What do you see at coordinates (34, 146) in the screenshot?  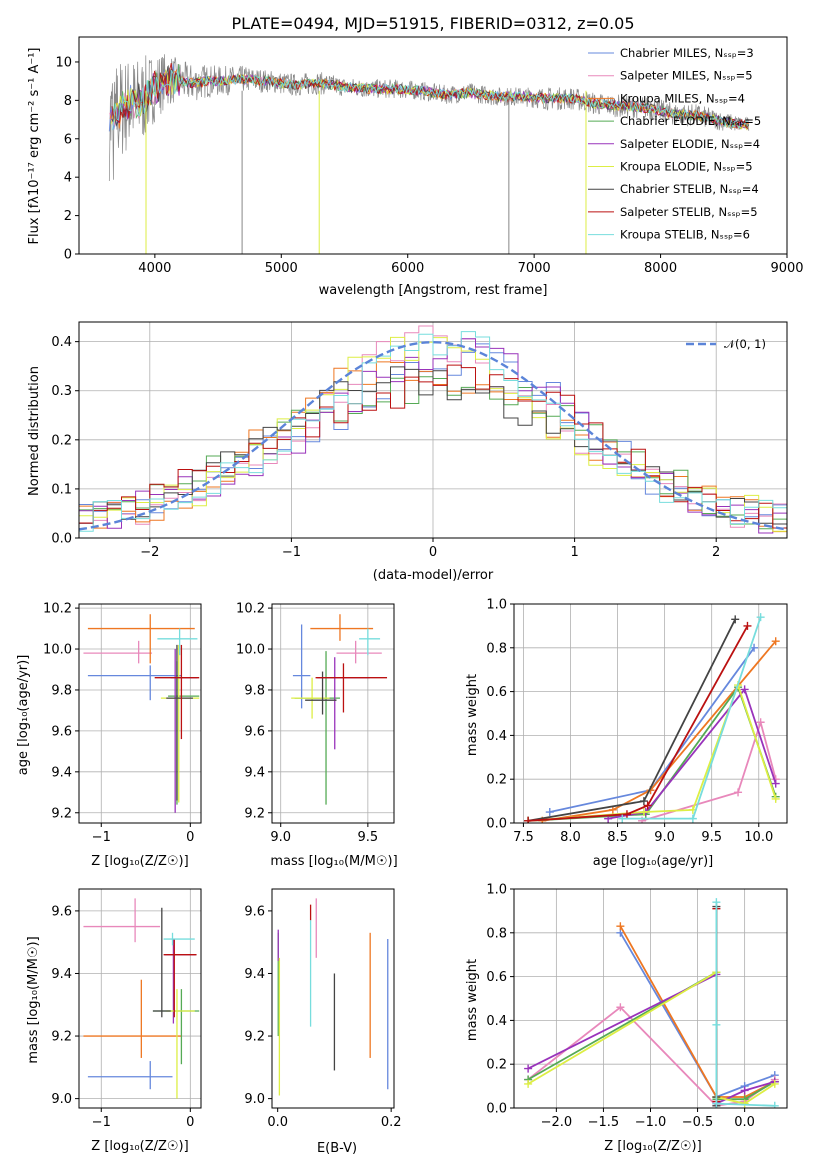 I see `spectrum-ylabel: Flux [fλ10⁻¹⁷ erg cm⁻² s⁻¹ A⁻¹]` at bounding box center [34, 146].